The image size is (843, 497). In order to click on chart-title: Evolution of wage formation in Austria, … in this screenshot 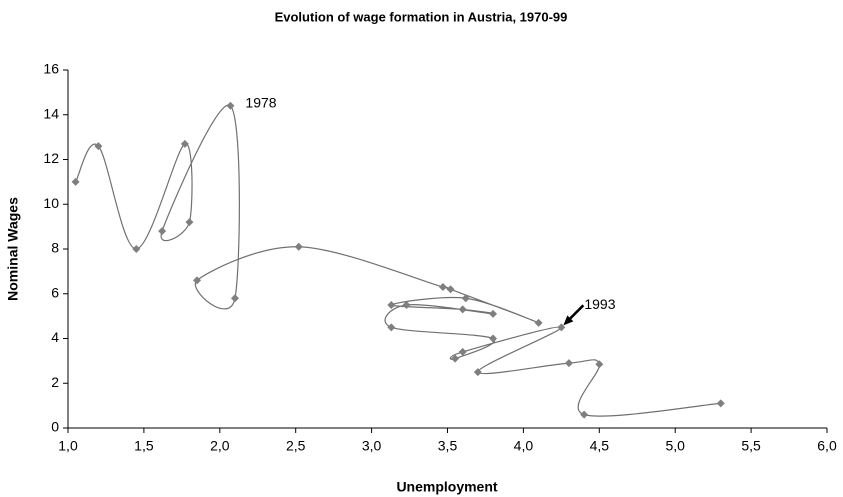, I will do `click(421, 16)`.